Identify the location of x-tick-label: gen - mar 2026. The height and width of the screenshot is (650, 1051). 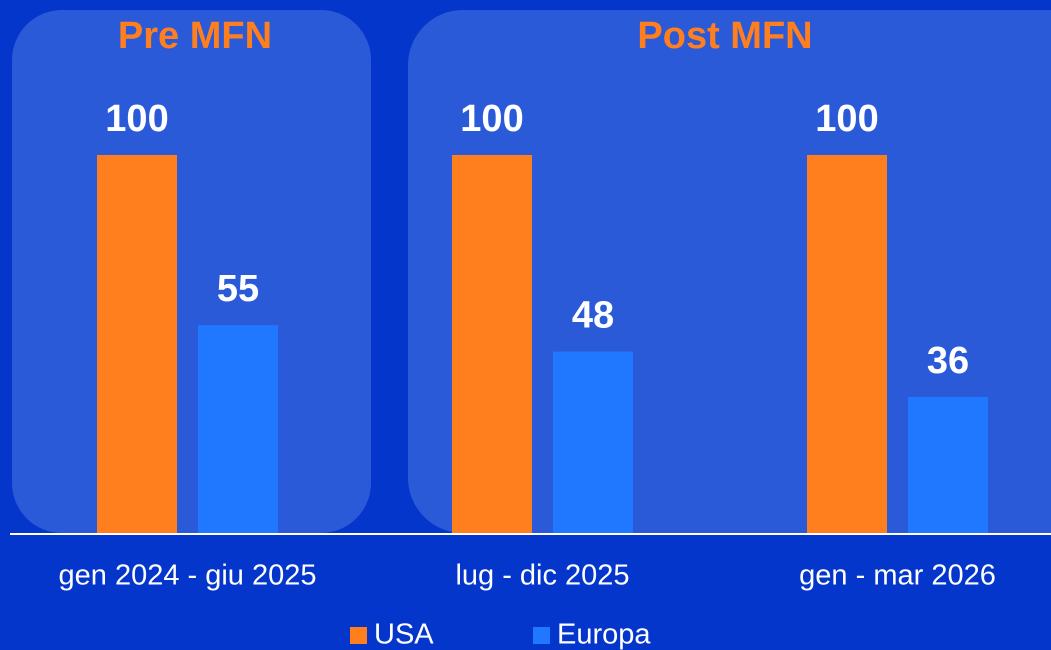
(897, 576).